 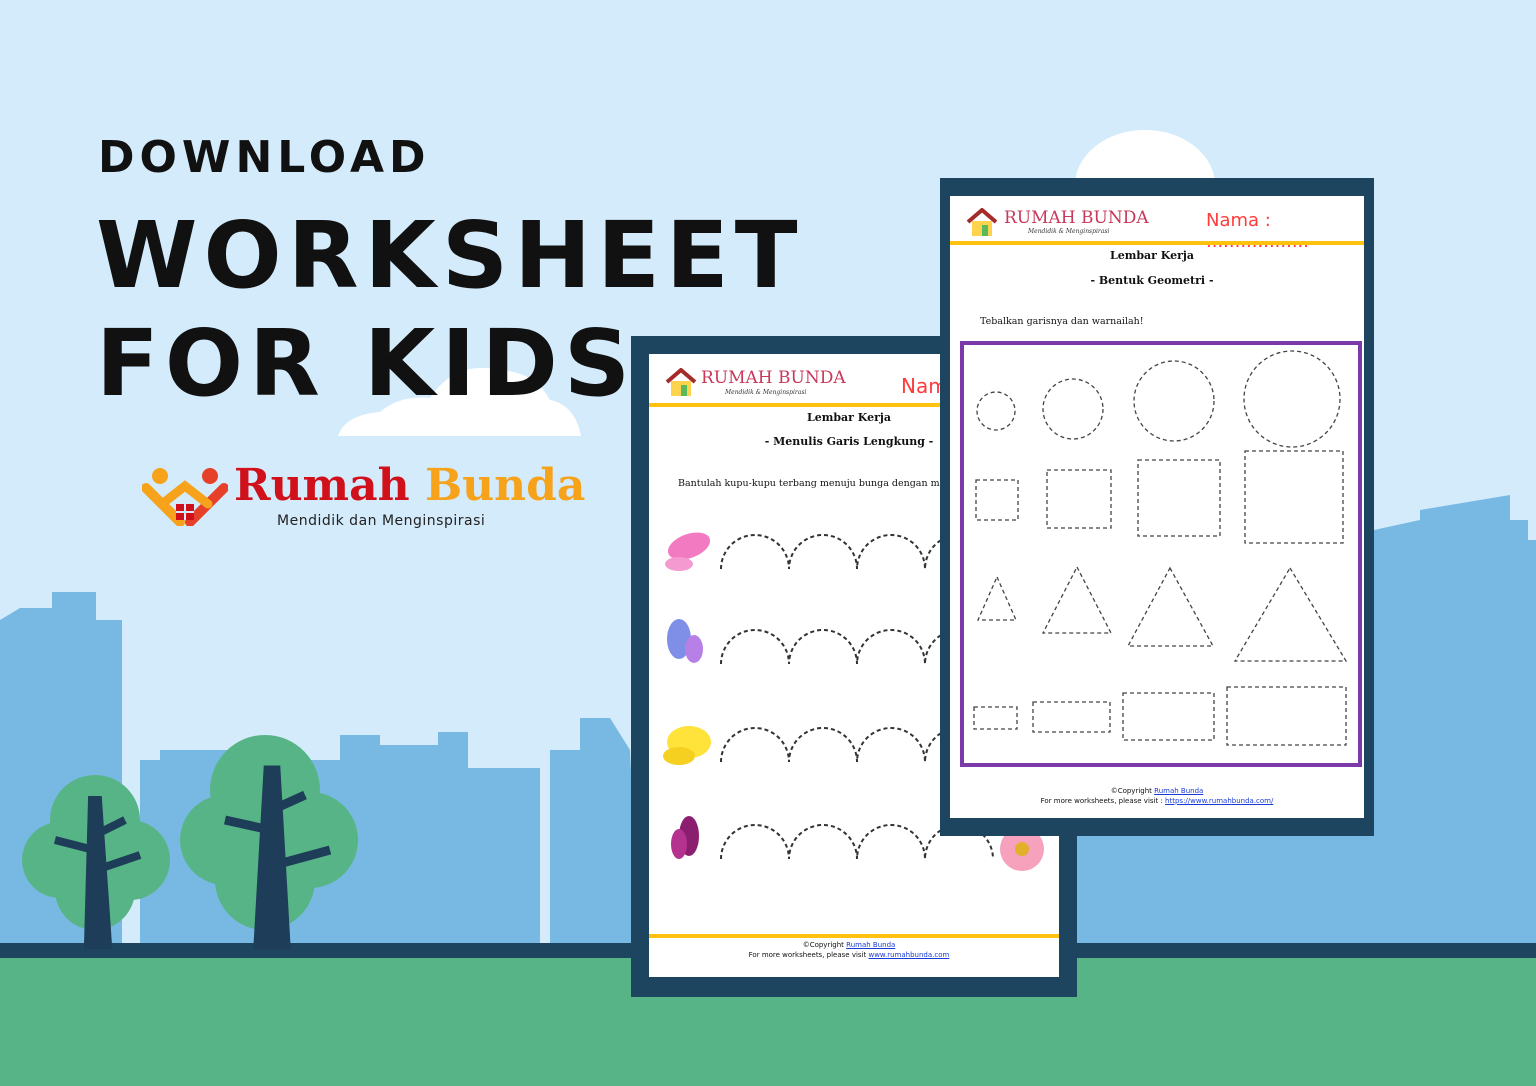 What do you see at coordinates (909, 954) in the screenshot?
I see `website-link: www.rumahbunda.com` at bounding box center [909, 954].